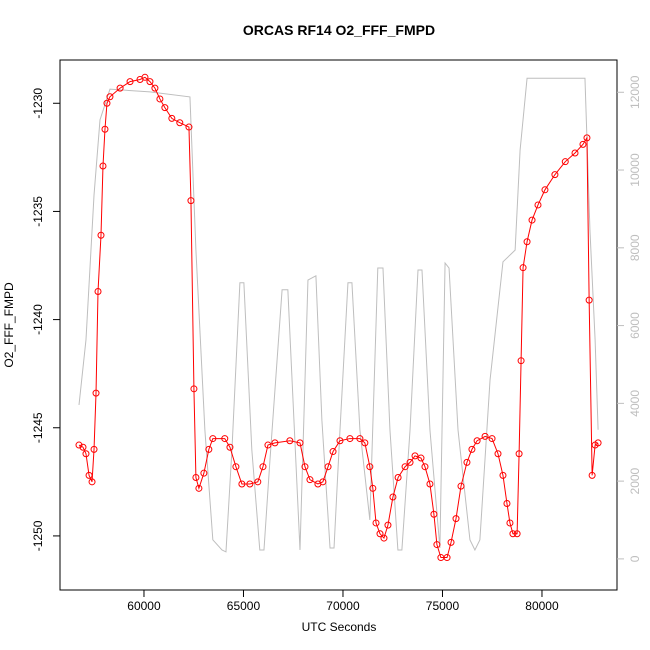  What do you see at coordinates (339, 30) in the screenshot?
I see `chart-title: ORCAS RF14 O2_FFF_FMPD` at bounding box center [339, 30].